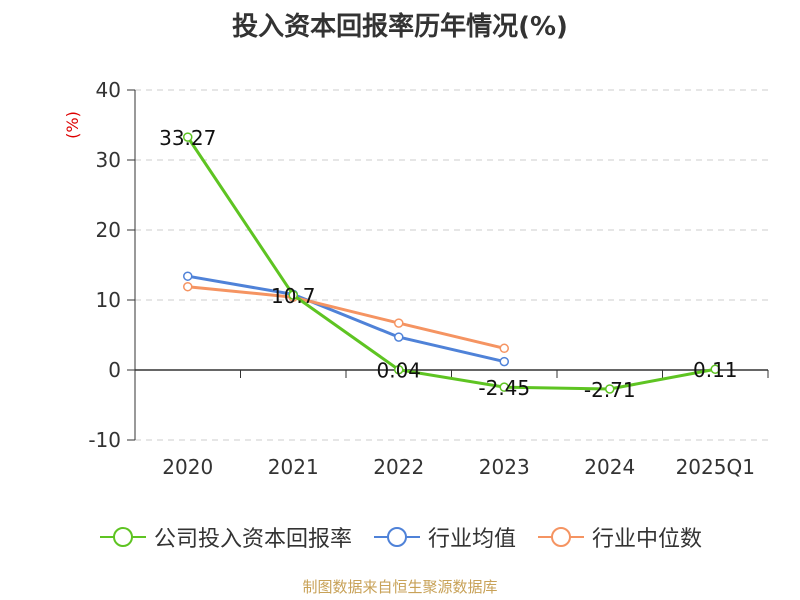 Image resolution: width=800 pixels, height=600 pixels. I want to click on data-label: -2.45, so click(504, 388).